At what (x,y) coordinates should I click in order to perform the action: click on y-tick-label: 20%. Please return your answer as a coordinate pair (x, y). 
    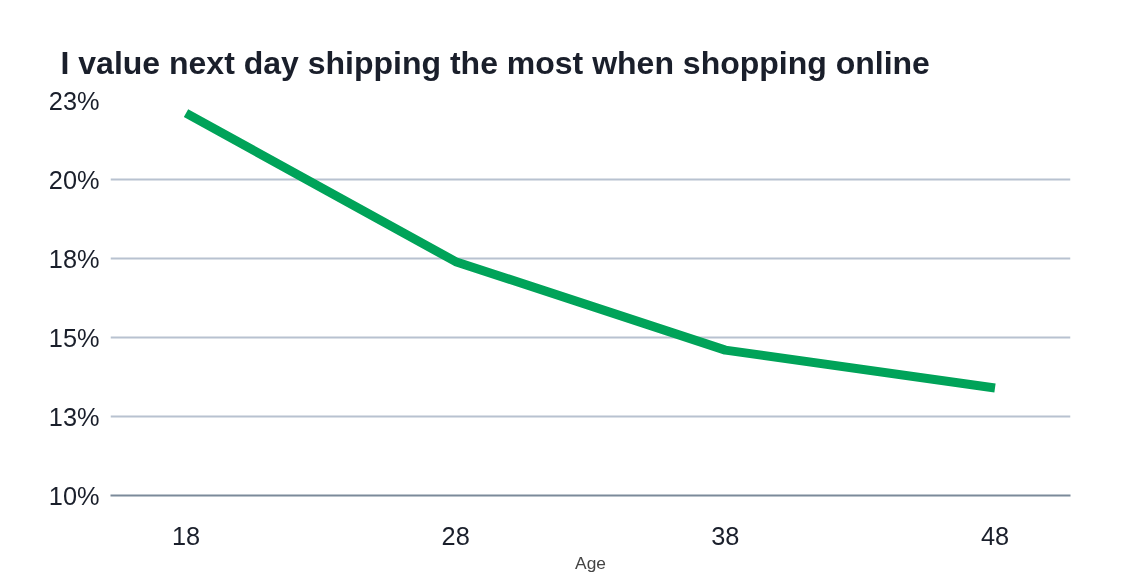
    Looking at the image, I should click on (74, 179).